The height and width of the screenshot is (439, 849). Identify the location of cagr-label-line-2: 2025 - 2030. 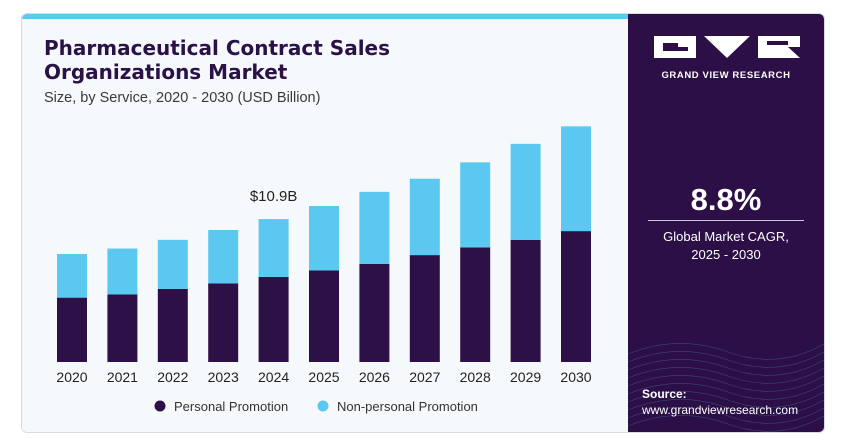
(726, 254).